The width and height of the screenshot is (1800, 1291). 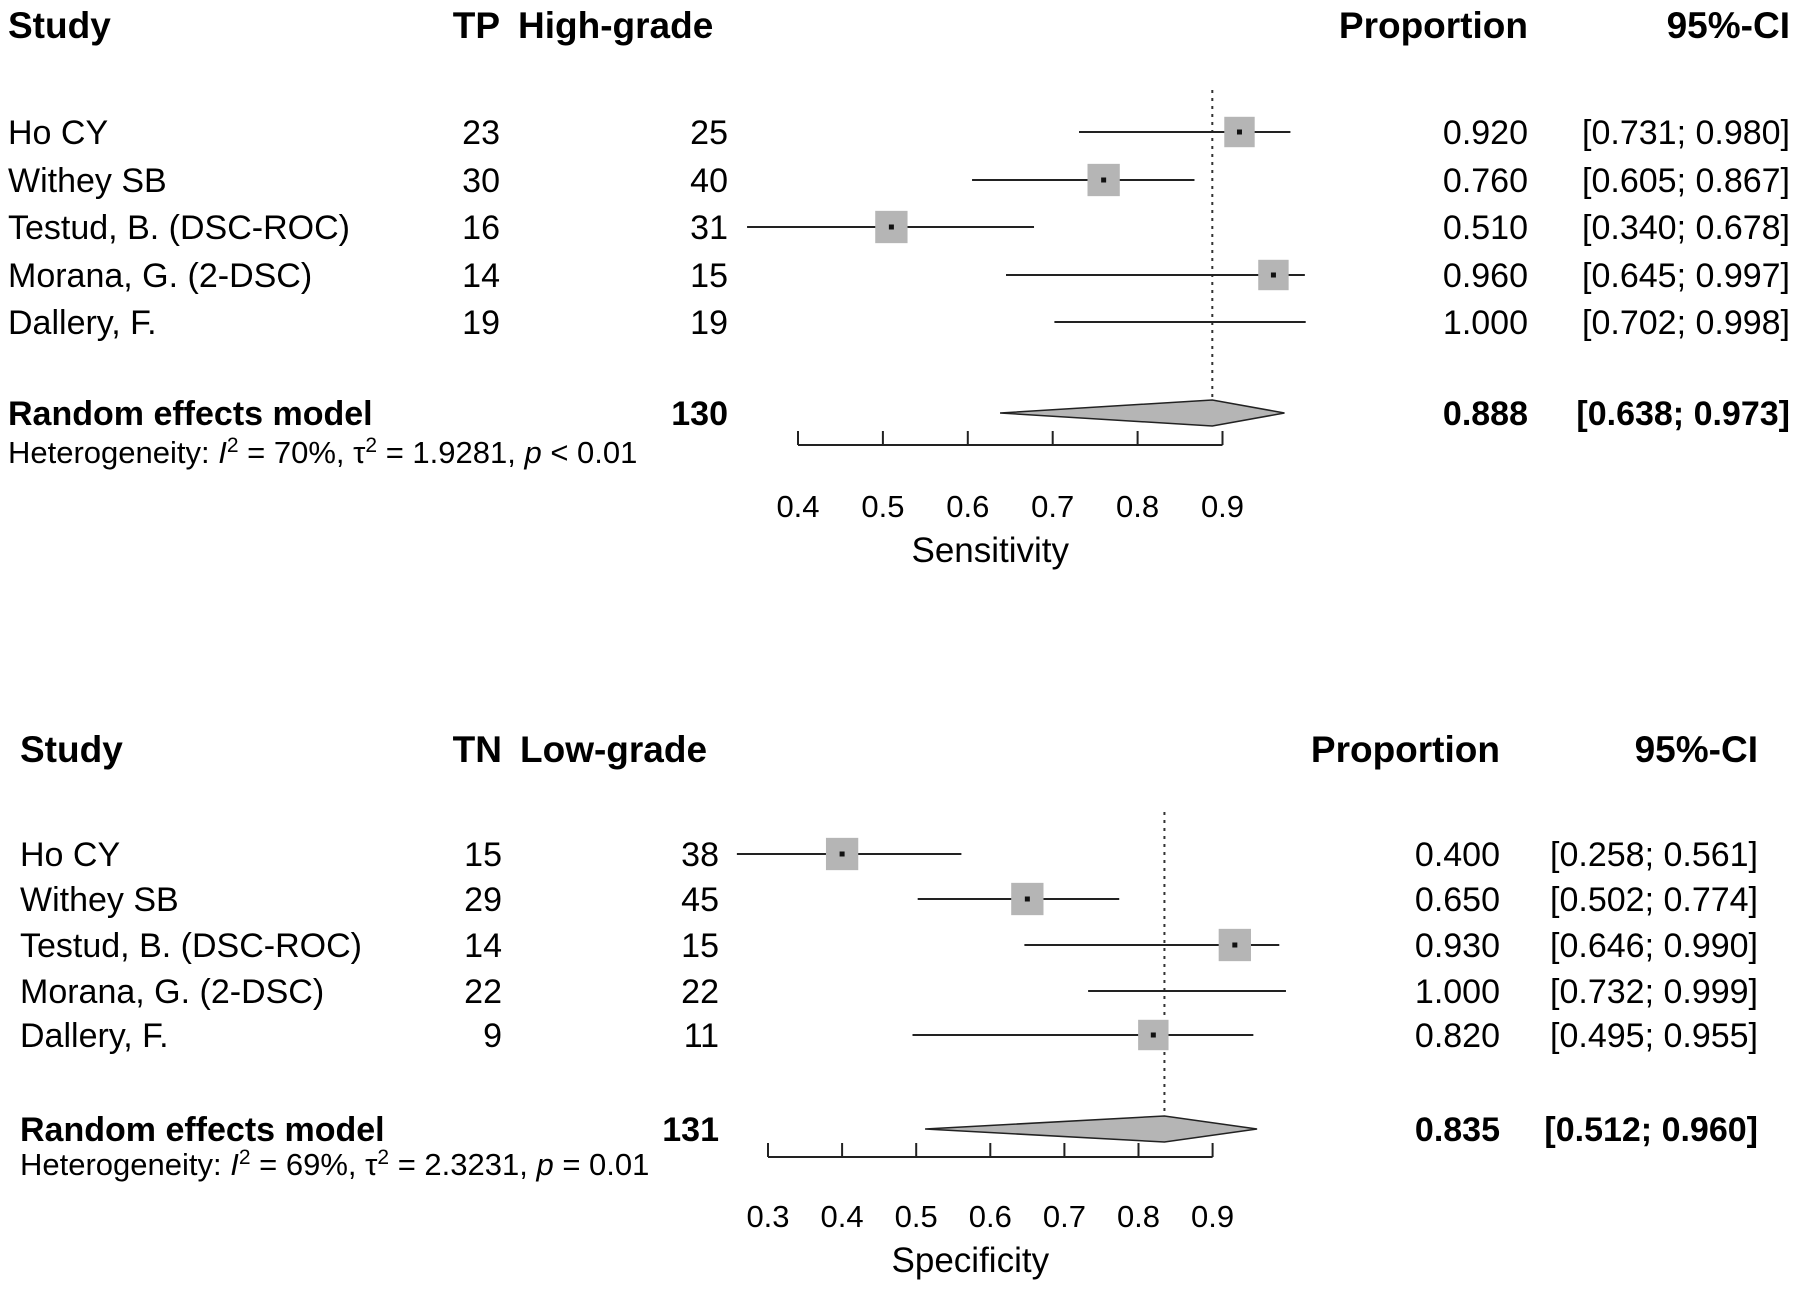 What do you see at coordinates (1485, 228) in the screenshot?
I see `study-proportion: 0.510` at bounding box center [1485, 228].